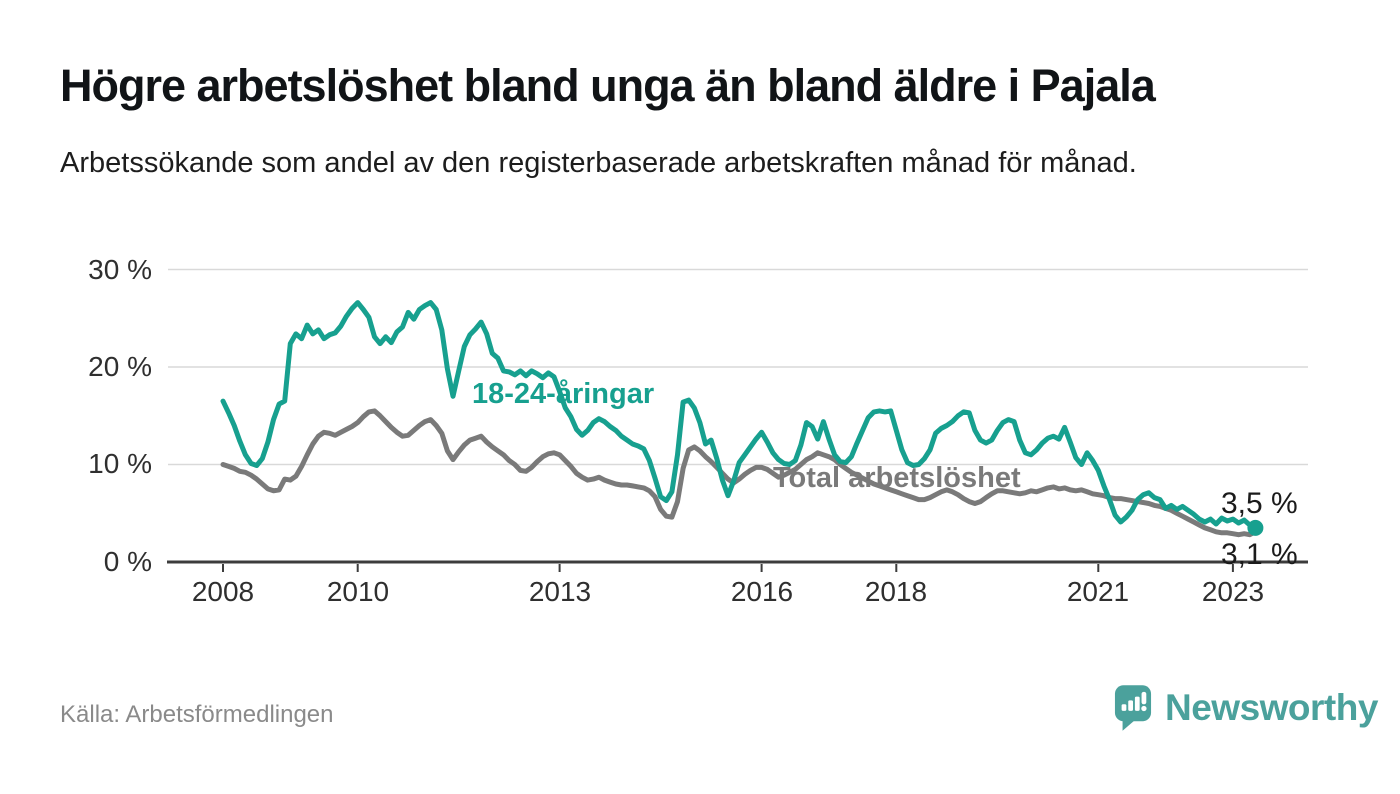  Describe the element at coordinates (1233, 591) in the screenshot. I see `x-axis-label-2023: 2023` at that location.